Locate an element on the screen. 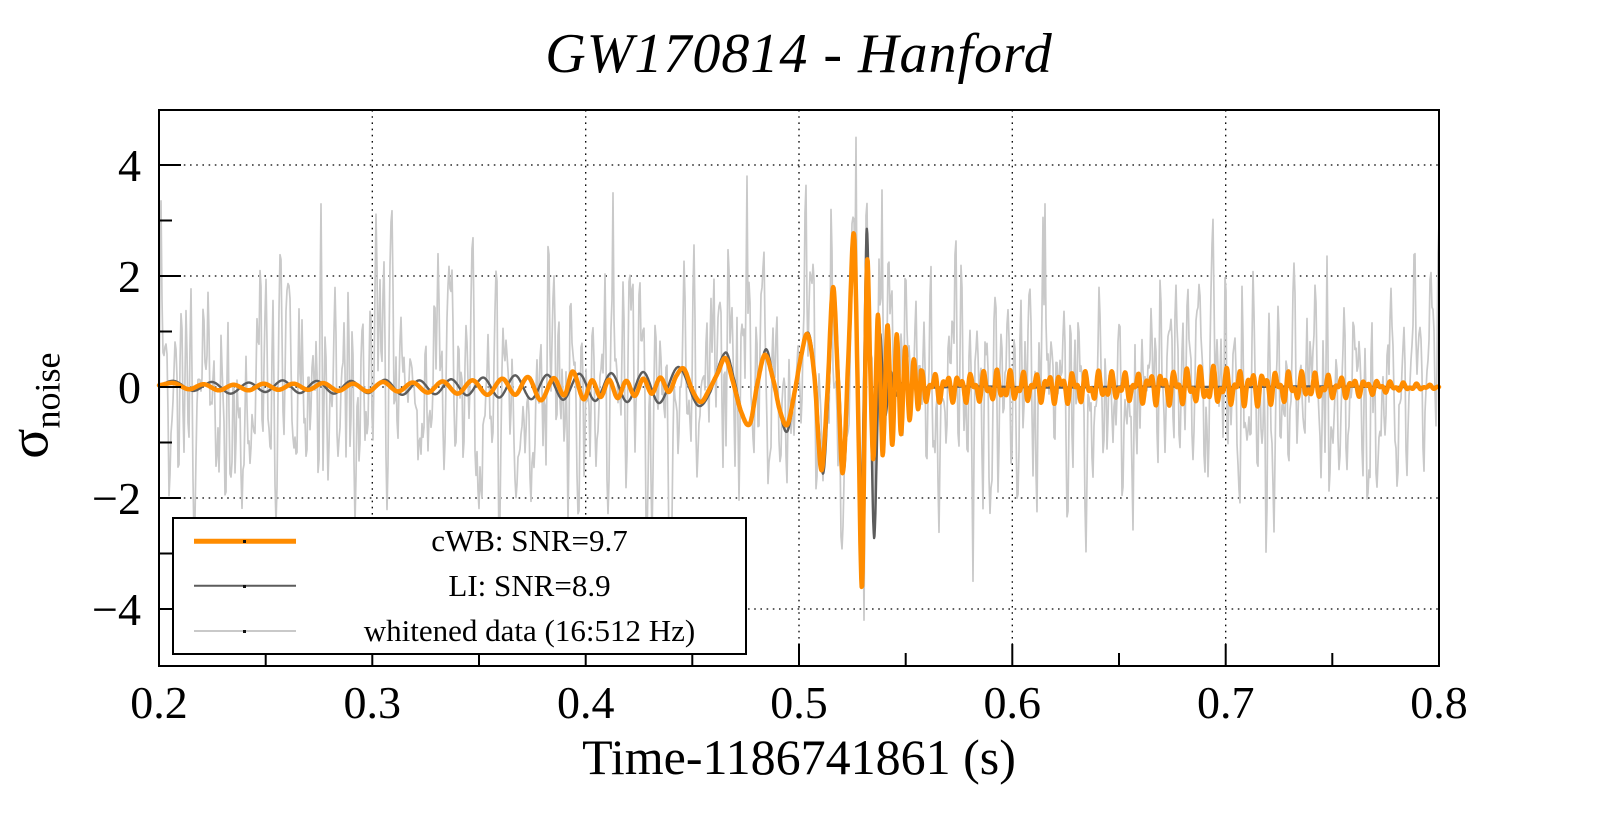 Image resolution: width=1599 pixels, height=813 pixels. svg-text: −2 is located at coordinates (116, 498).